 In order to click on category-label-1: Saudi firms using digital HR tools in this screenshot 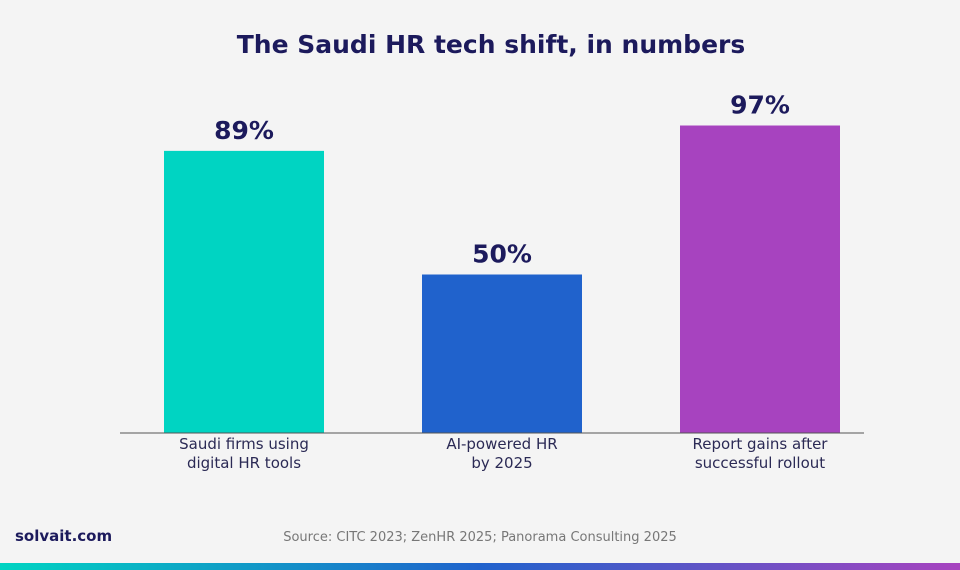, I will do `click(244, 453)`.